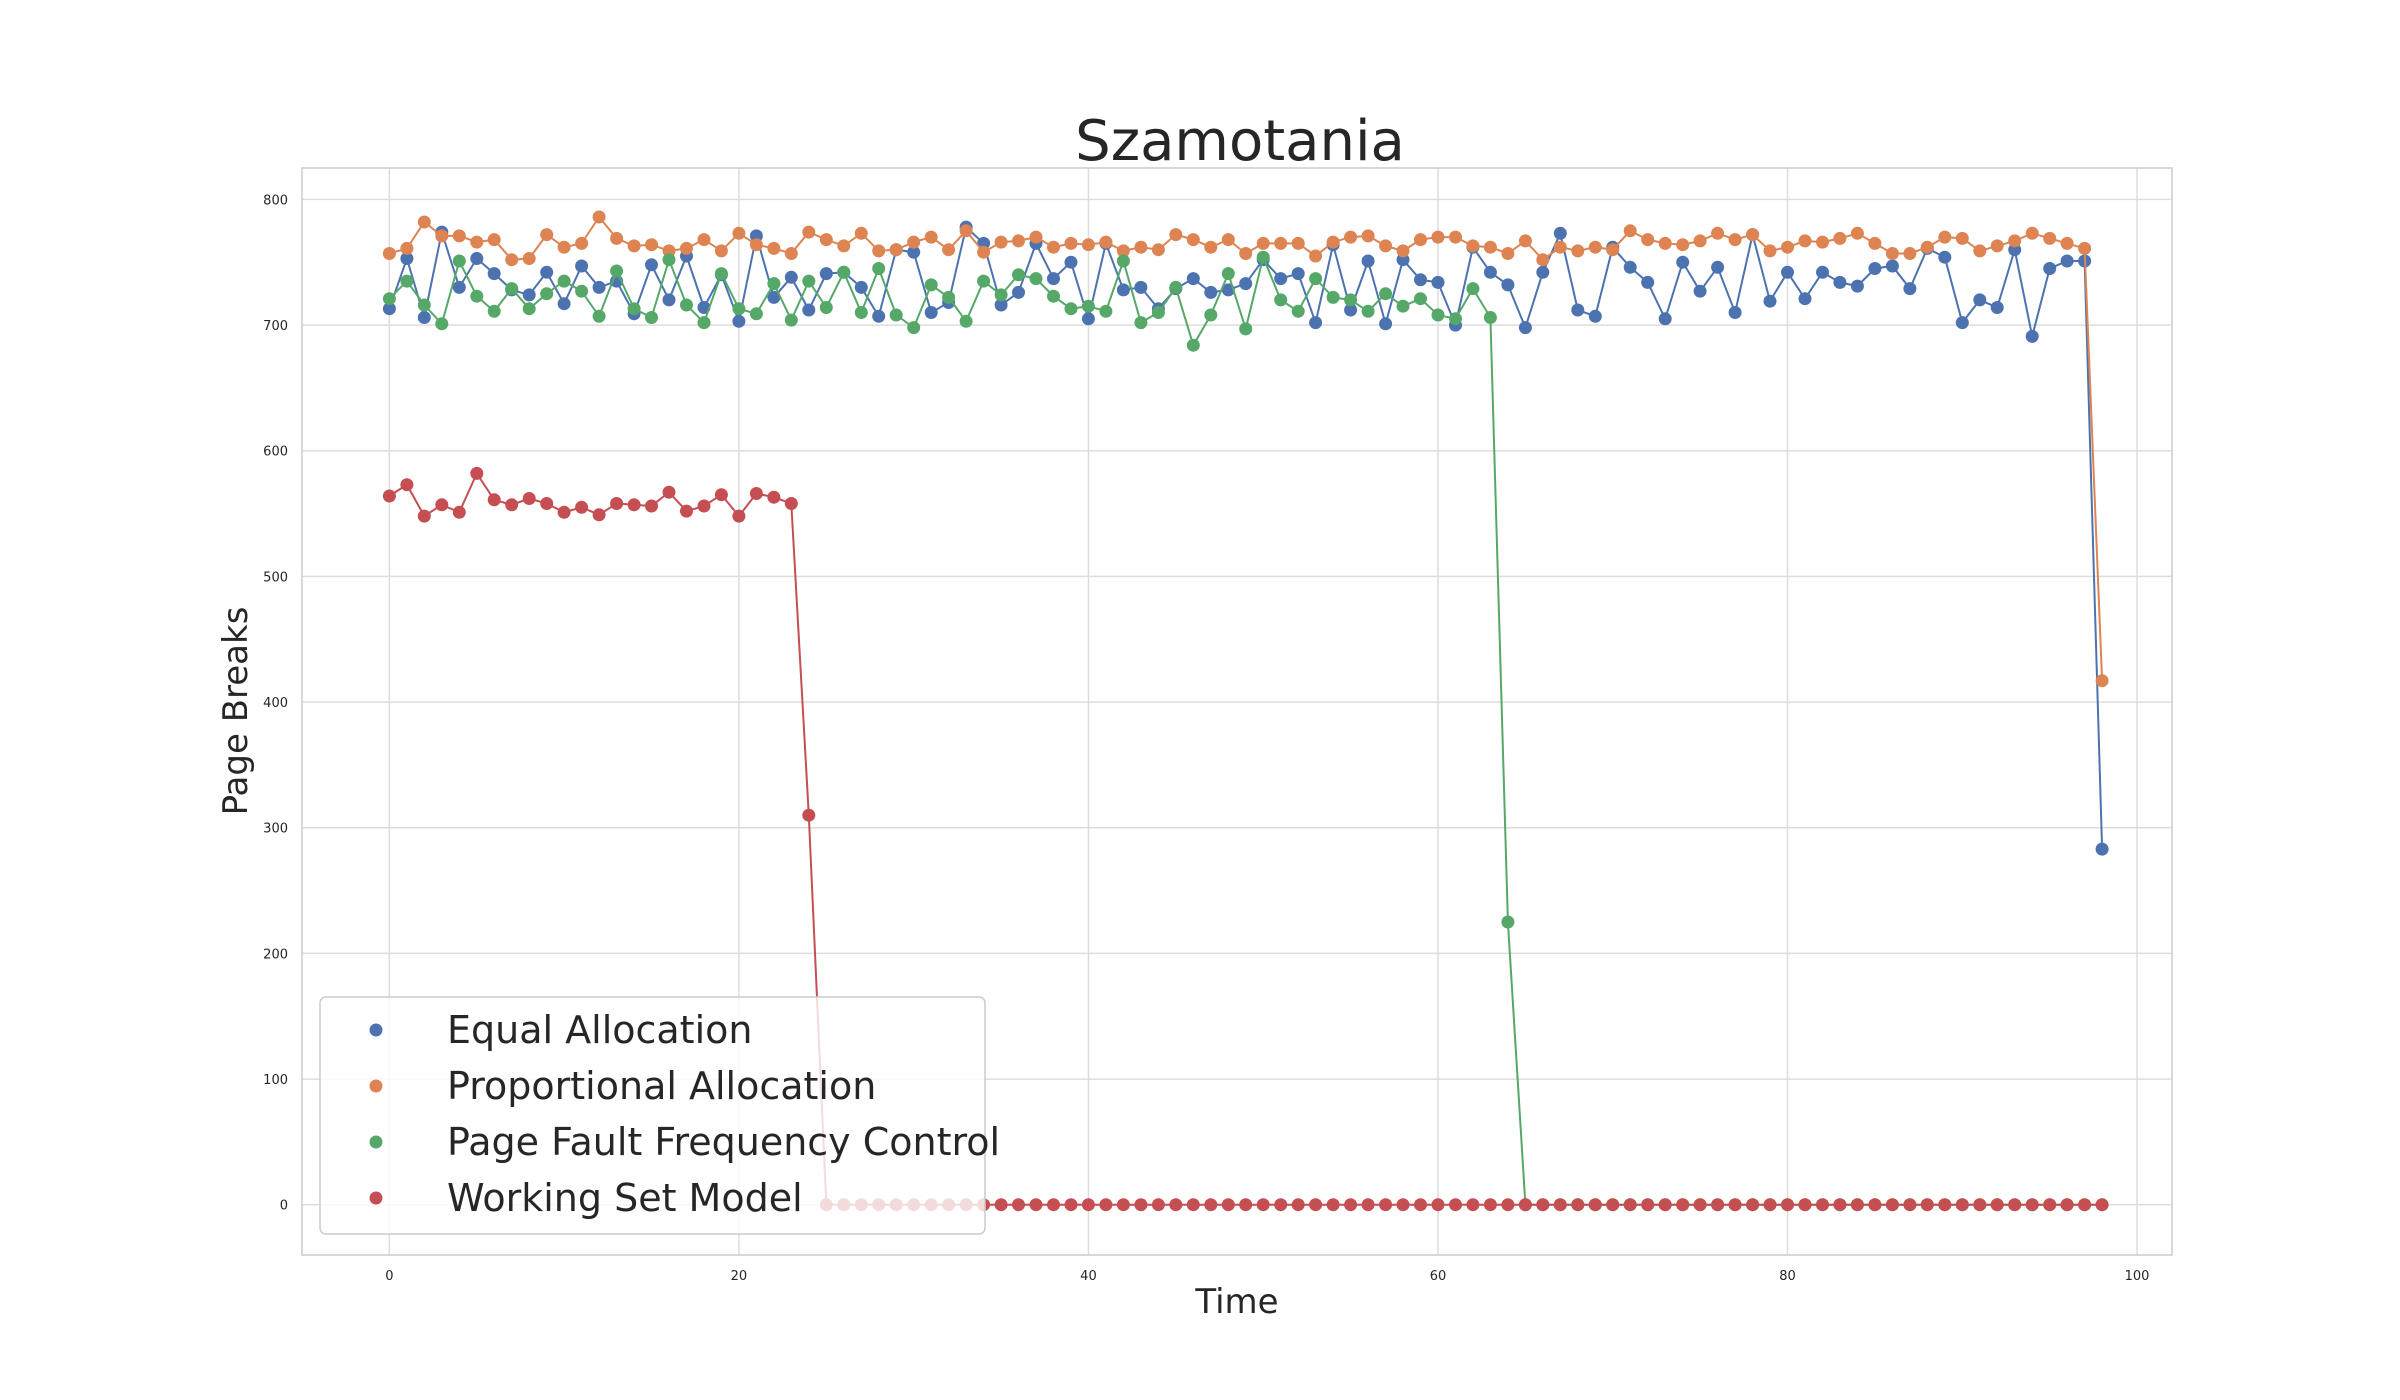  Describe the element at coordinates (1438, 1276) in the screenshot. I see `x-tick-label: 60` at that location.